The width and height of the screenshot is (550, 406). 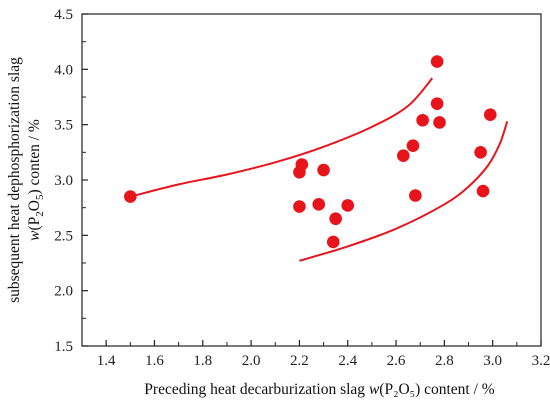 I want to click on x-tick-label: 2.4, so click(x=347, y=361).